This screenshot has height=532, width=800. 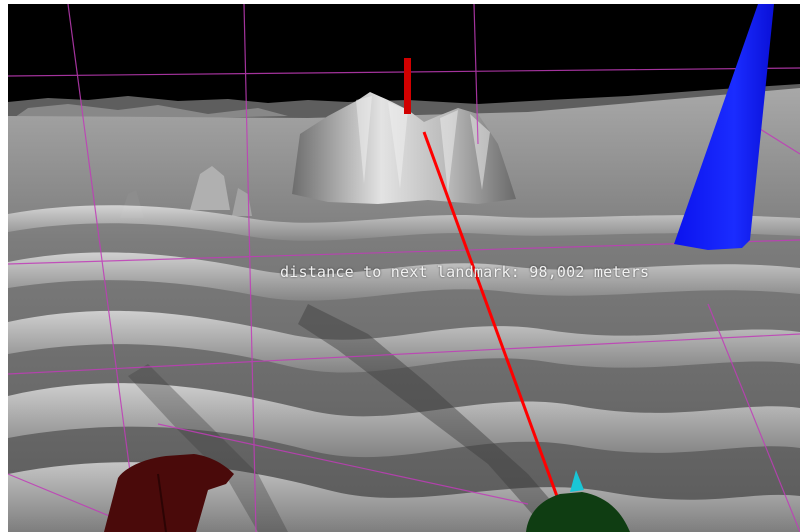 I want to click on landmark-marker, so click(x=407, y=86).